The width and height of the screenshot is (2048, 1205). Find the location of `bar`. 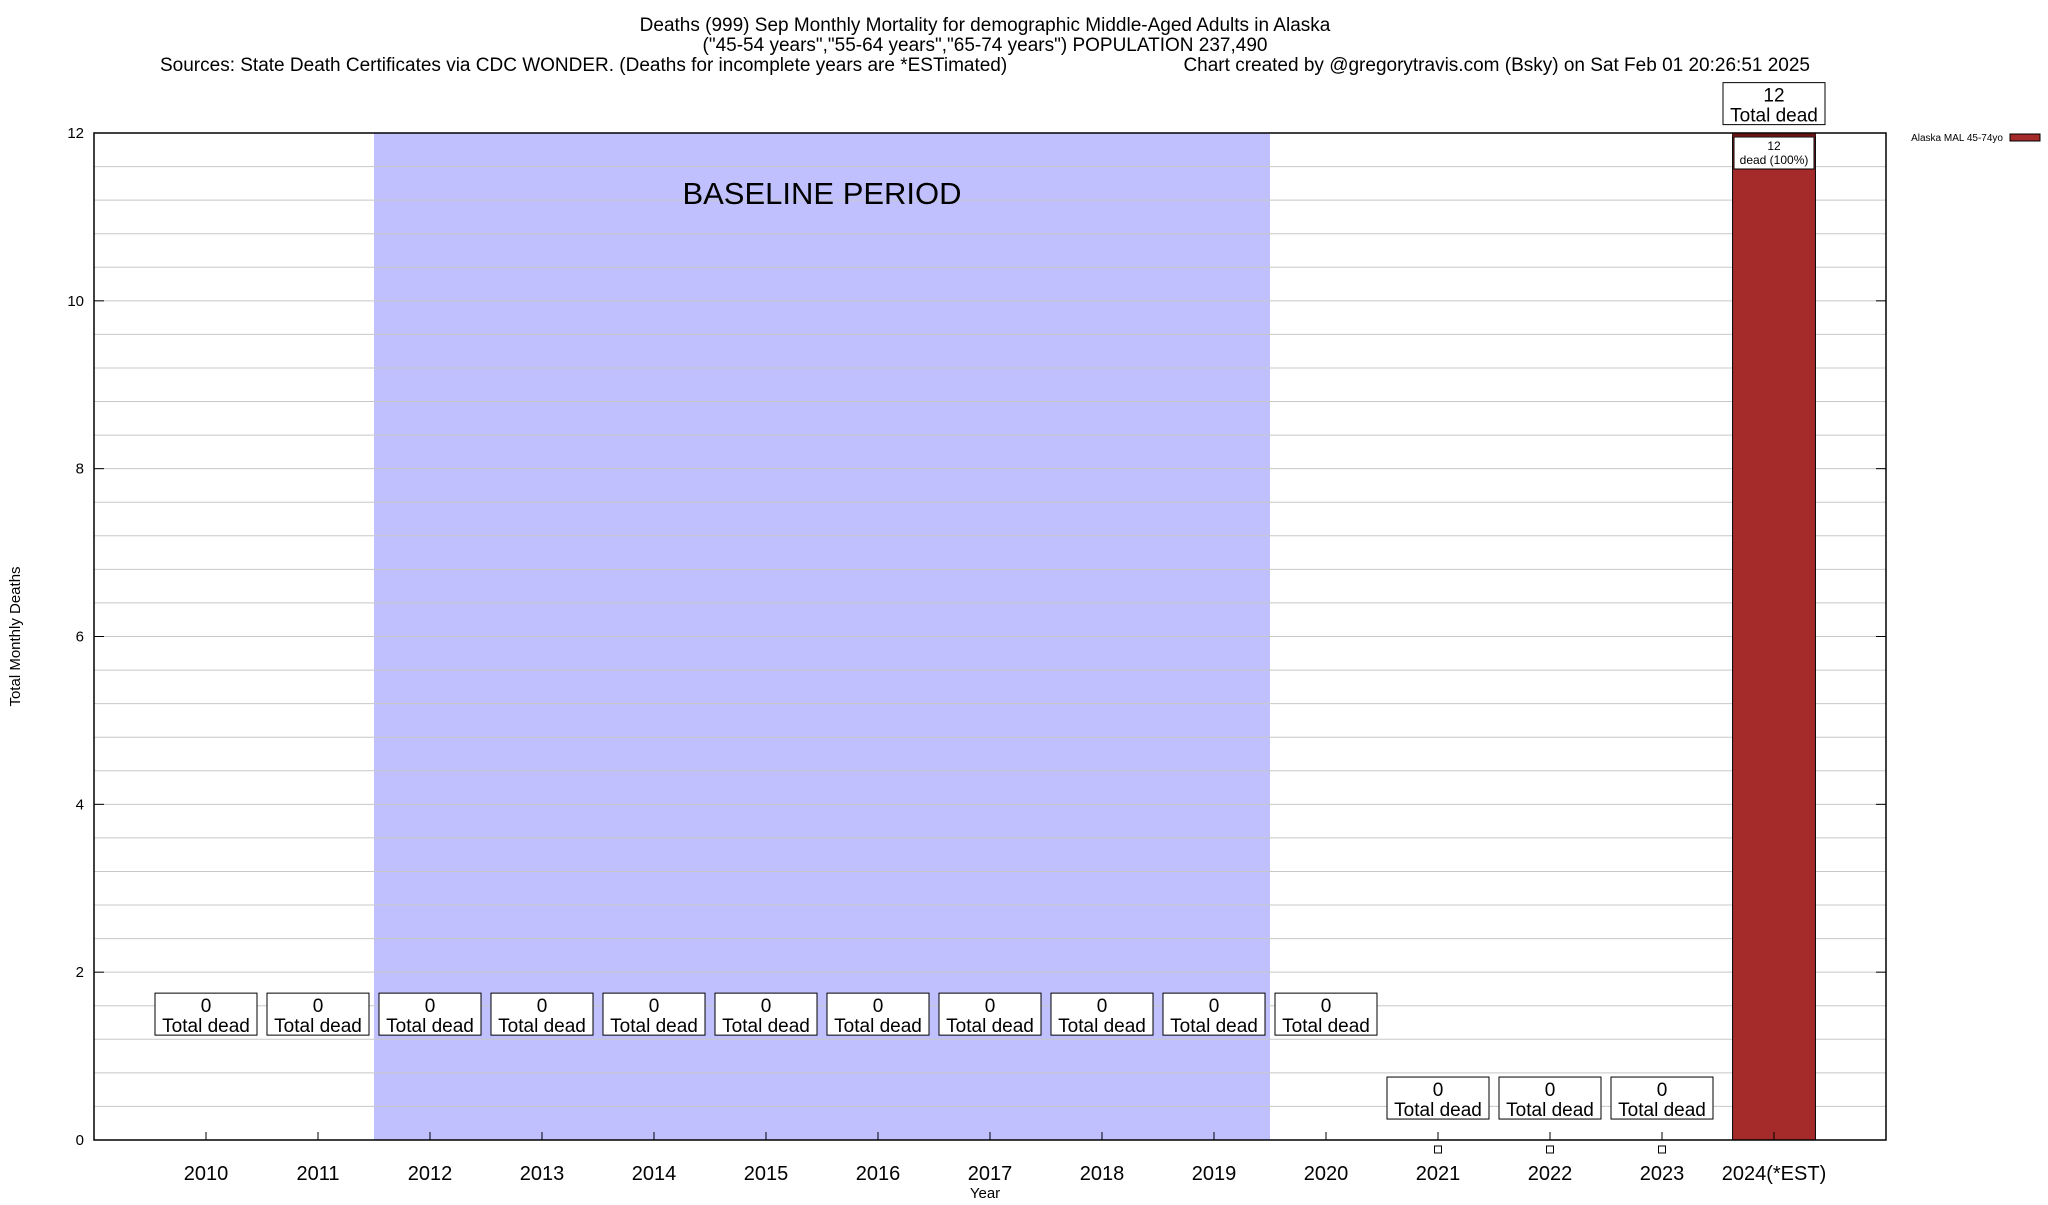

bar is located at coordinates (1774, 636).